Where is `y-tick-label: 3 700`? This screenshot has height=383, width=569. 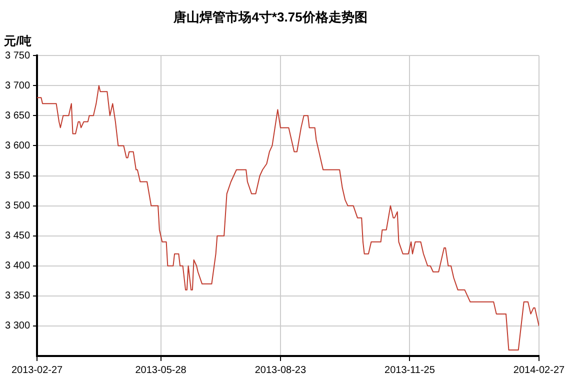
y-tick-label: 3 700 is located at coordinates (17, 86).